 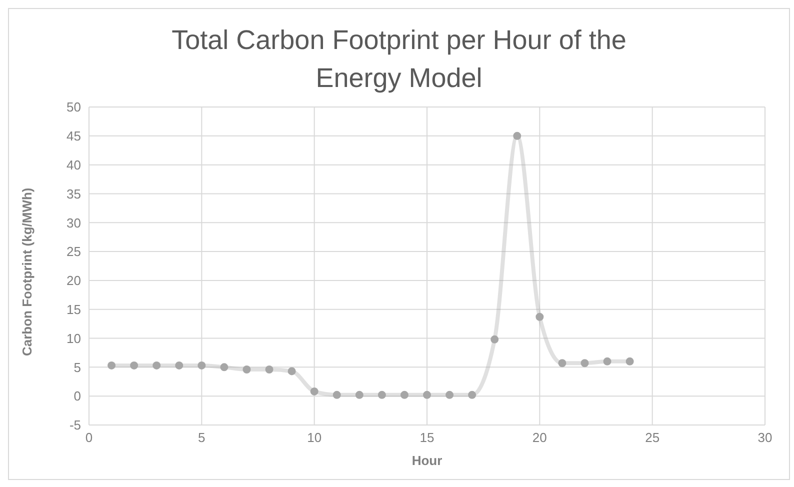 I want to click on y-tick-label: 25, so click(x=73, y=252).